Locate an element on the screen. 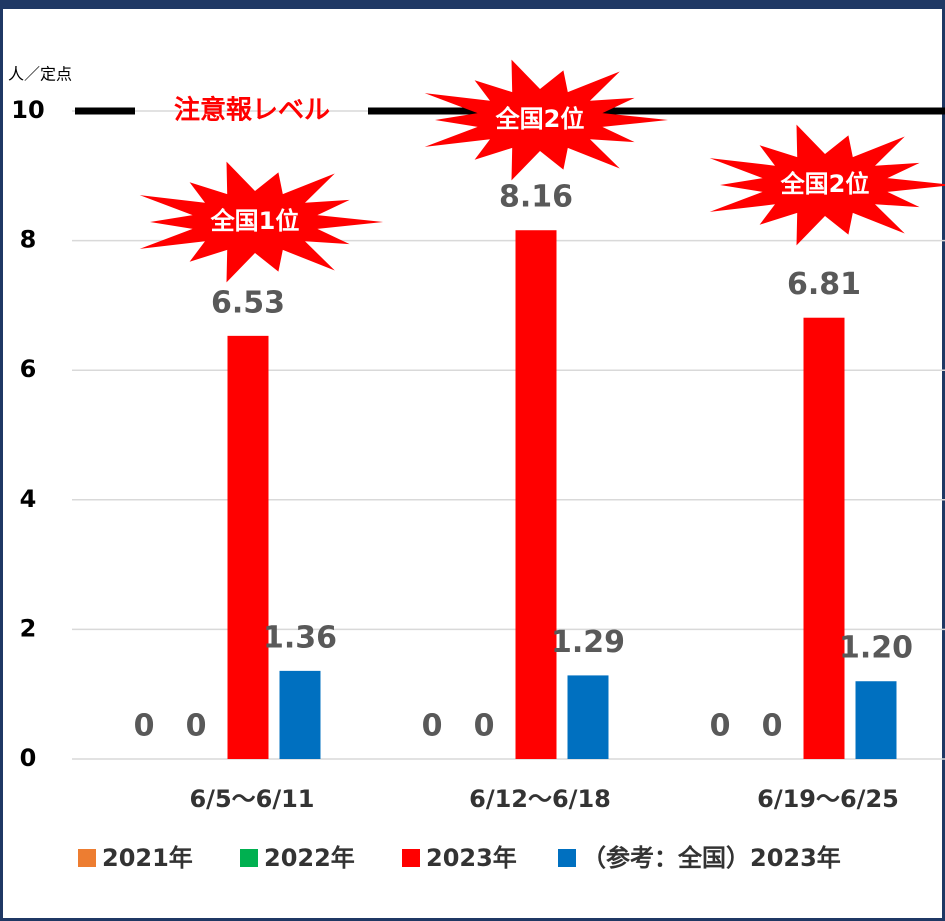 The image size is (945, 921). unit-label: 人／定点 is located at coordinates (40, 74).